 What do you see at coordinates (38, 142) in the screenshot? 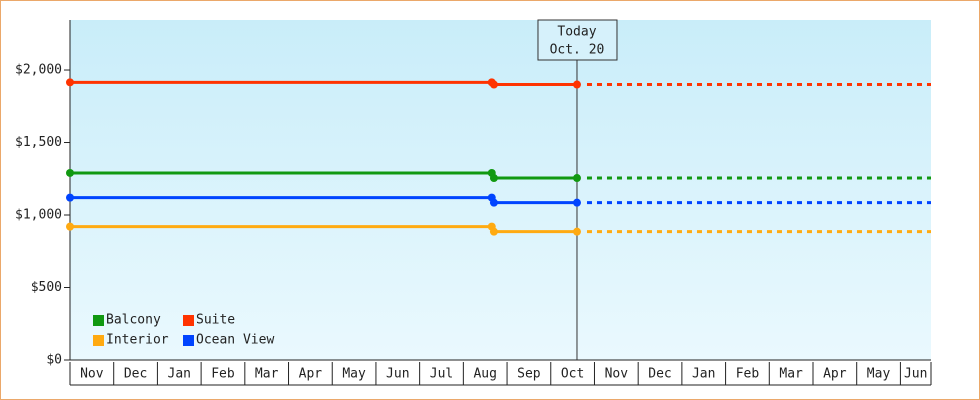
I see `y-tick-label: $1,500` at bounding box center [38, 142].